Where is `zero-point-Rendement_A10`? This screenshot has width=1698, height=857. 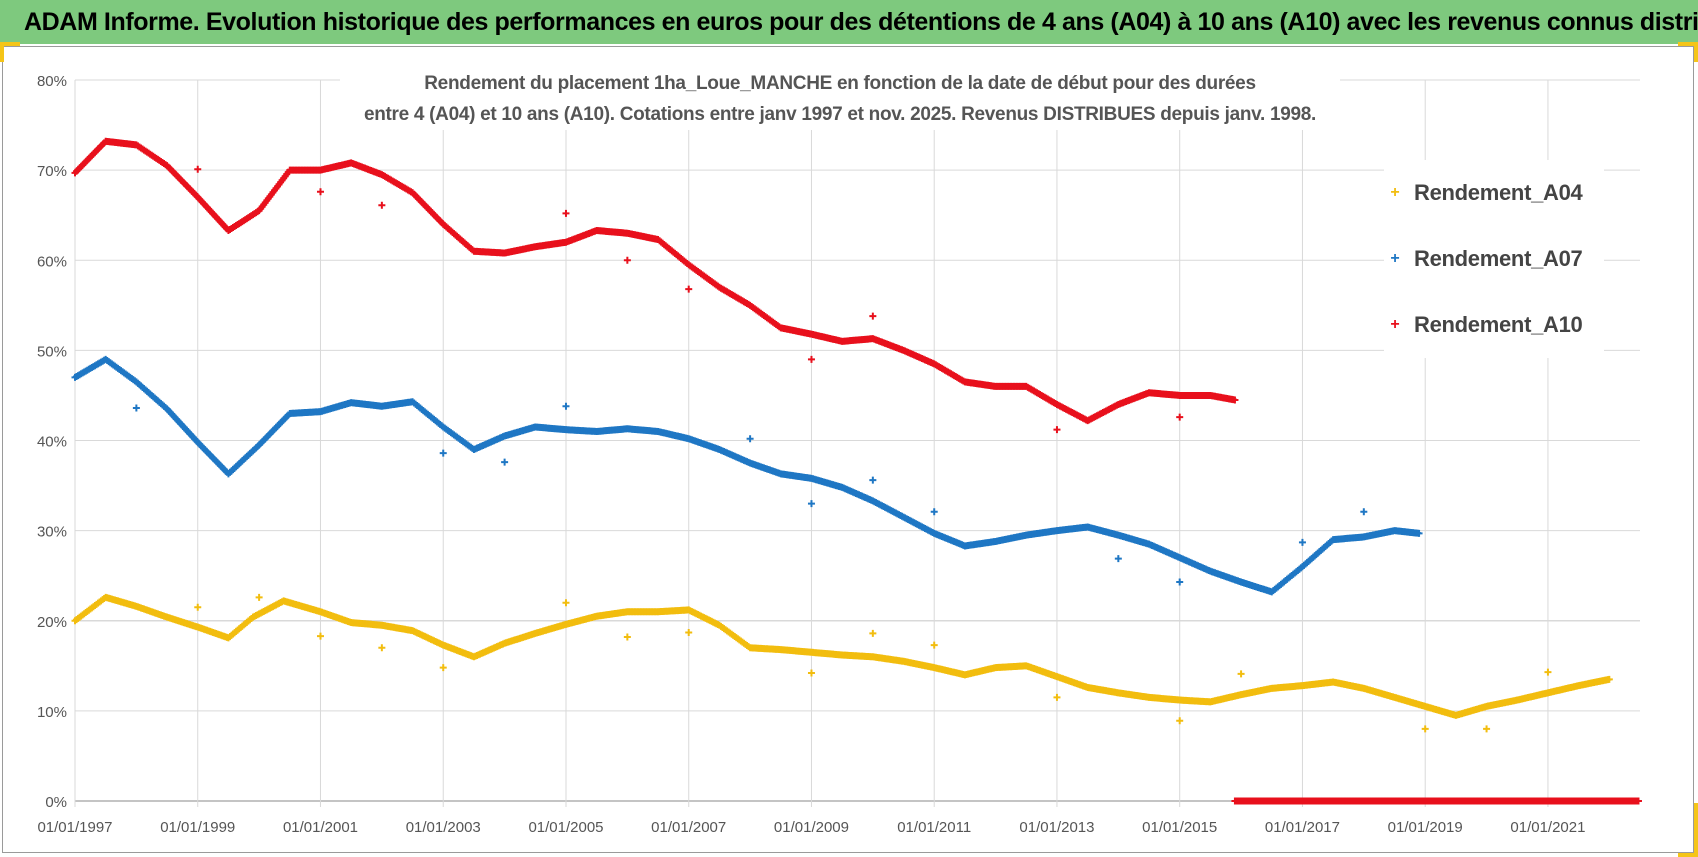
zero-point-Rendement_A10 is located at coordinates (1638, 801).